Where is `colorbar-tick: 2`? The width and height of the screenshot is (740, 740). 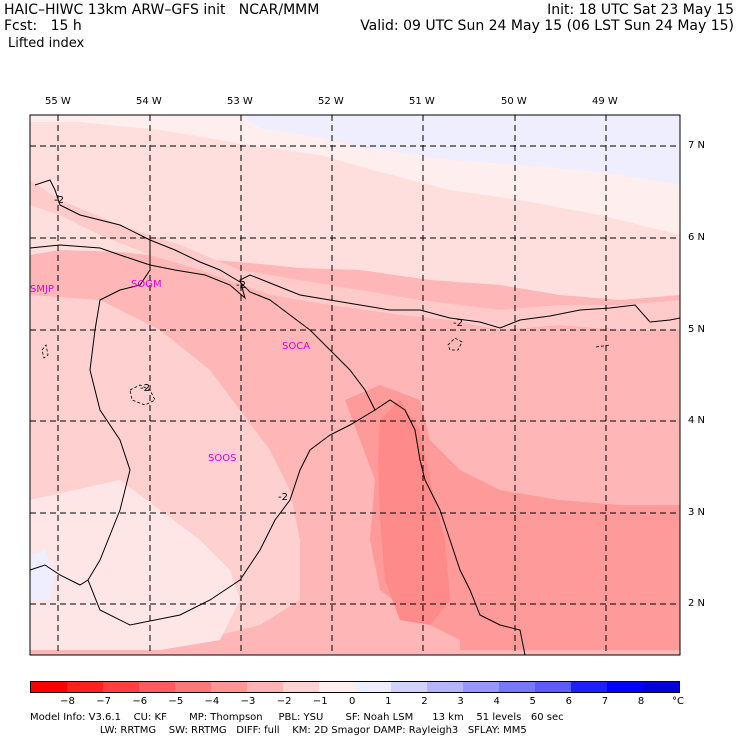
colorbar-tick: 2 is located at coordinates (424, 701).